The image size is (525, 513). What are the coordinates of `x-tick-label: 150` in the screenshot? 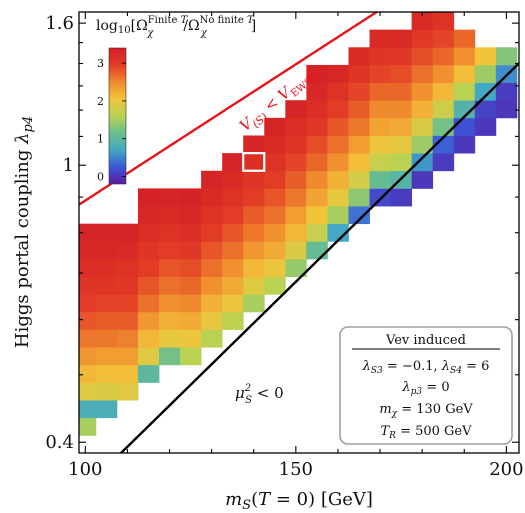 It's located at (296, 469).